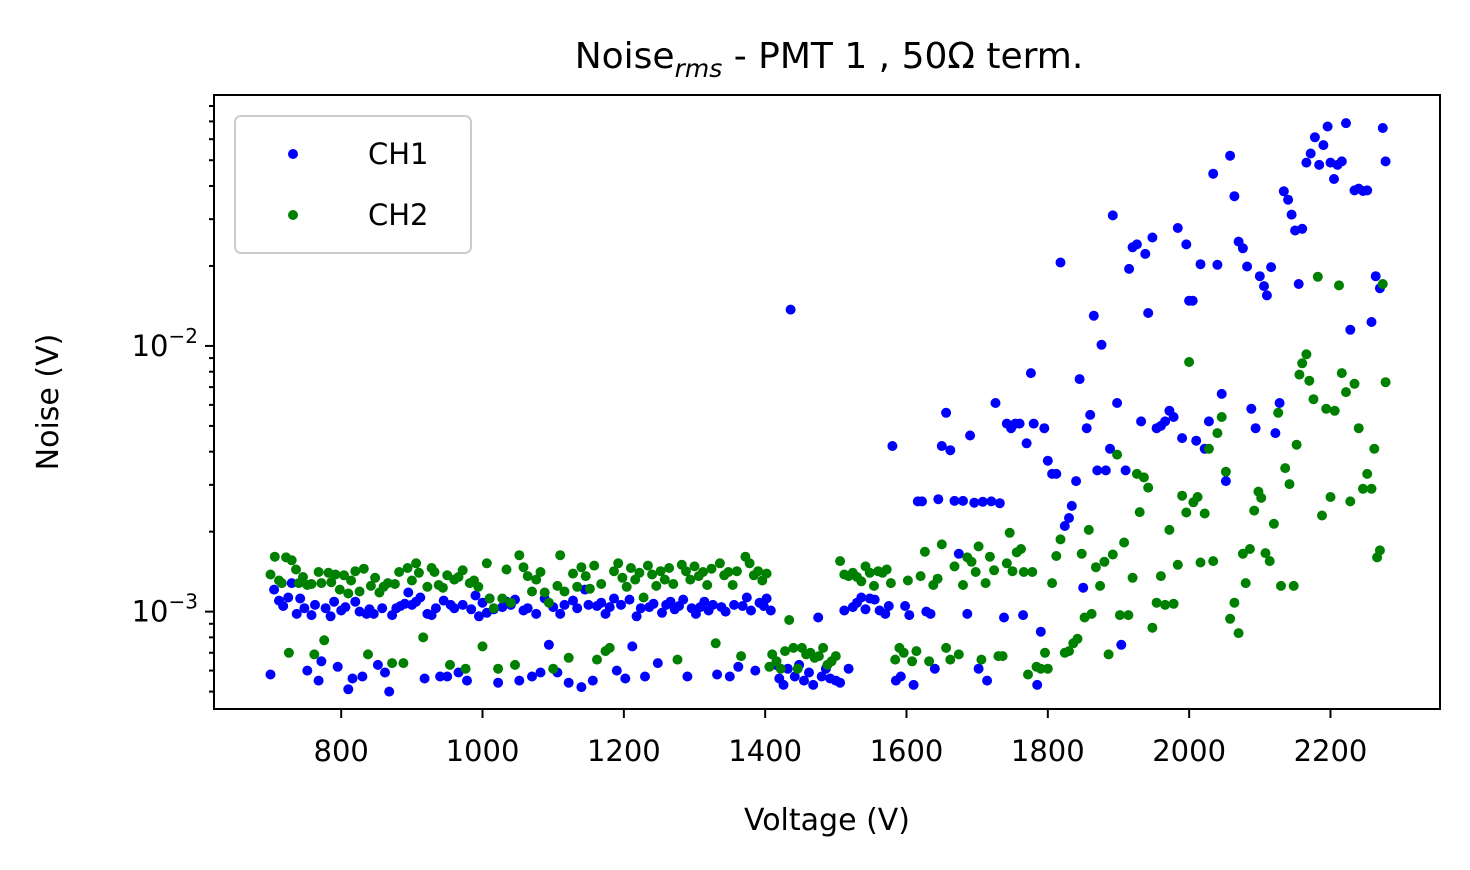 The width and height of the screenshot is (1470, 870). I want to click on legend-marker-ch2, so click(293, 215).